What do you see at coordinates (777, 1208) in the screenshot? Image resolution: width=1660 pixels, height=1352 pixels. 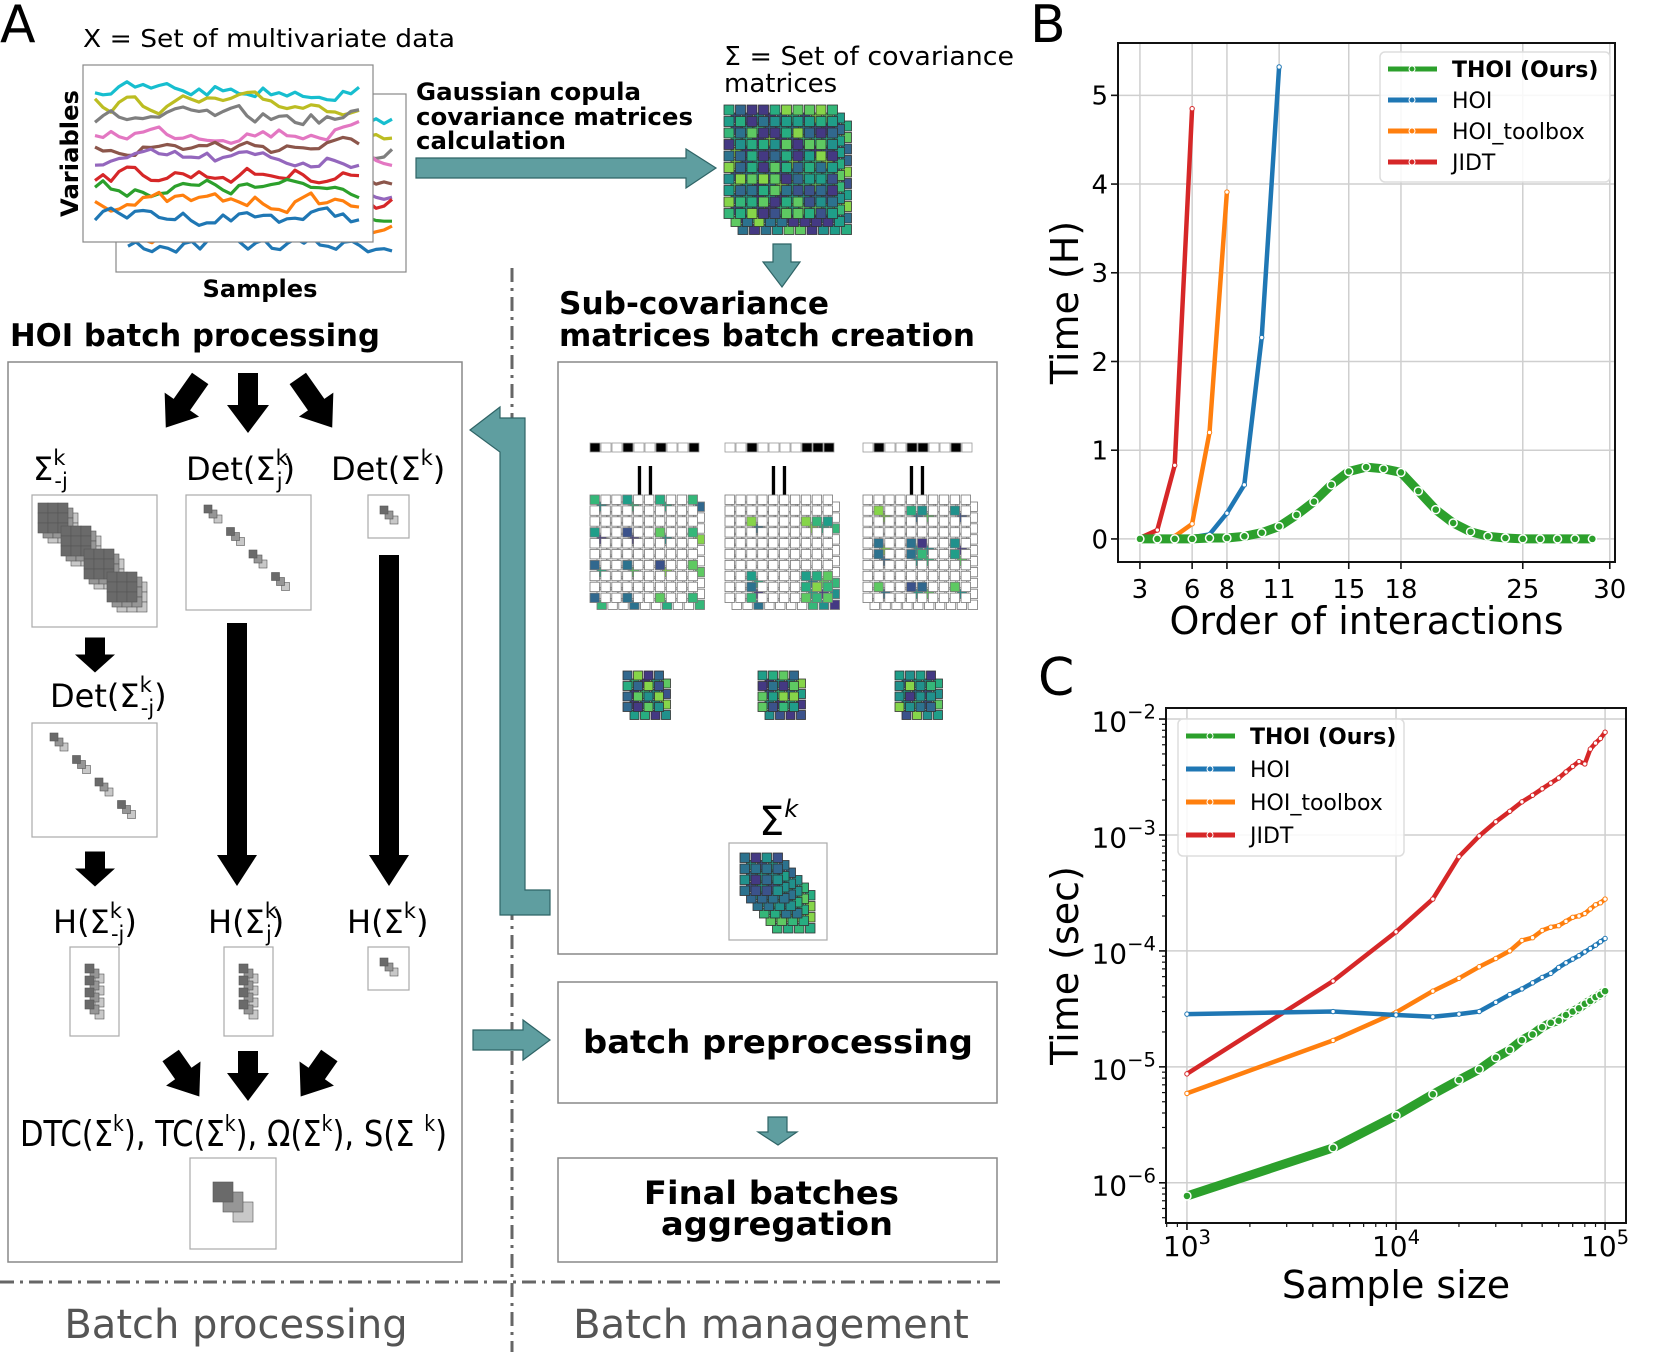 I see `final-aggregation-label: Final batches aggregation` at bounding box center [777, 1208].